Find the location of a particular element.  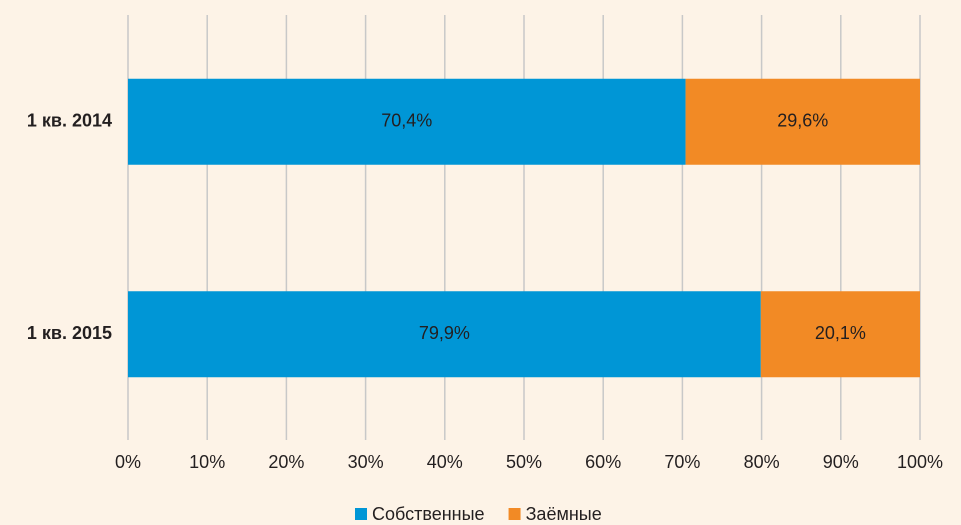

value-label: 29,6% is located at coordinates (802, 121).